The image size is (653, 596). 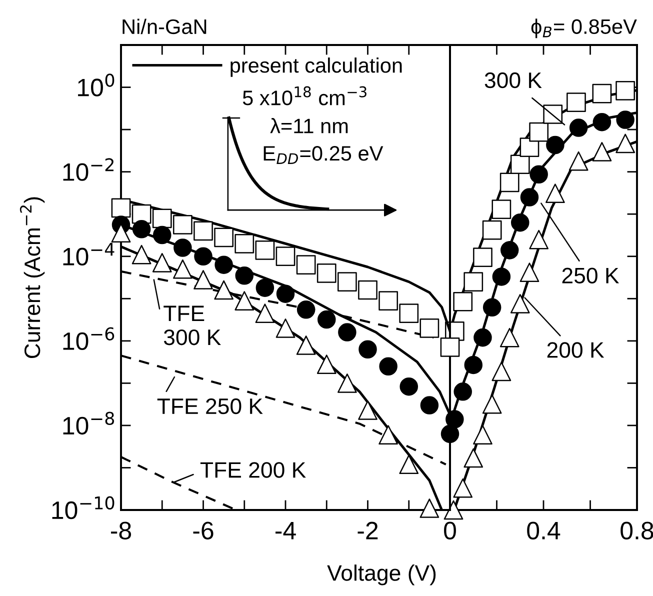 What do you see at coordinates (88, 423) in the screenshot?
I see `y-tick-label: 10$^{−8}$` at bounding box center [88, 423].